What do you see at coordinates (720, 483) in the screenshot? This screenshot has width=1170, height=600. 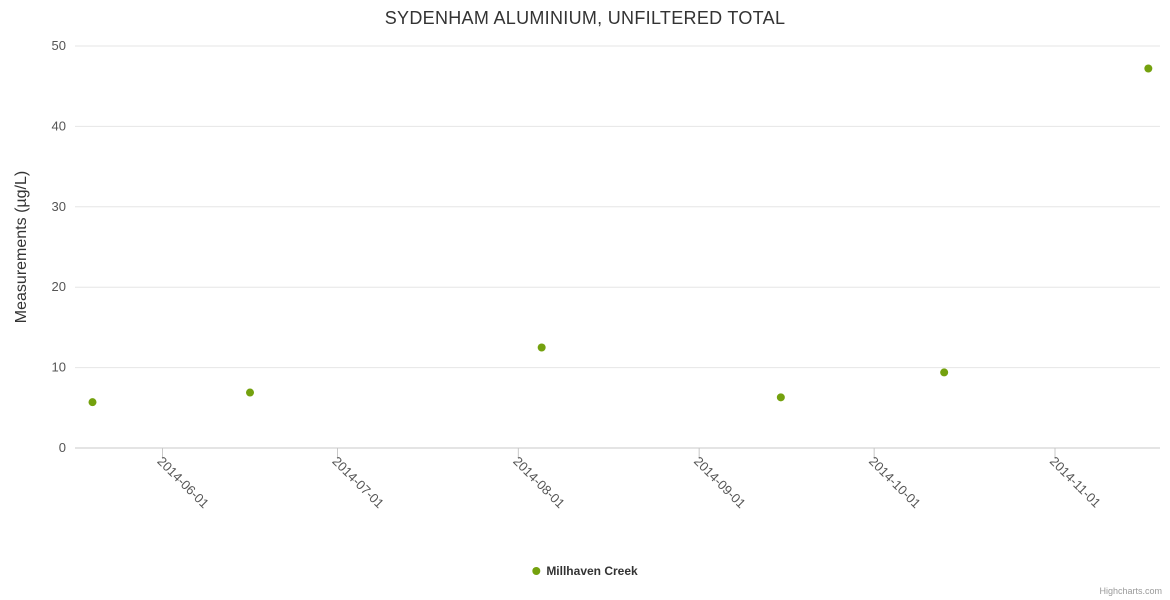 I see `x-tick-label: 2014-09-01` at bounding box center [720, 483].